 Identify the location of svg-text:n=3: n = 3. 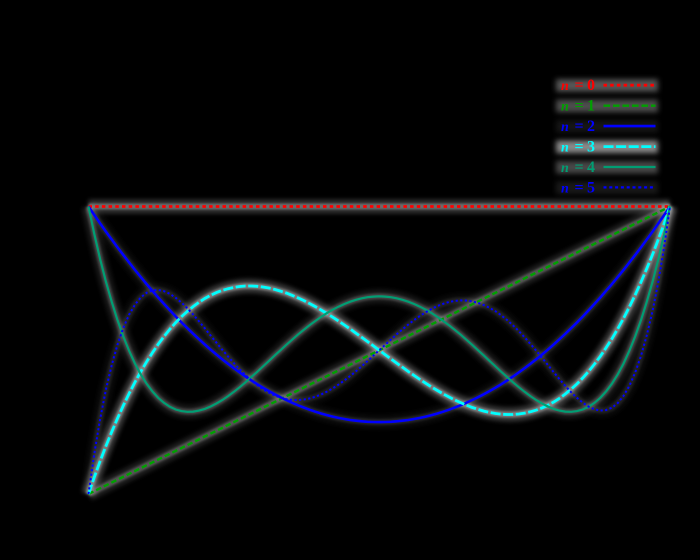
(578, 147).